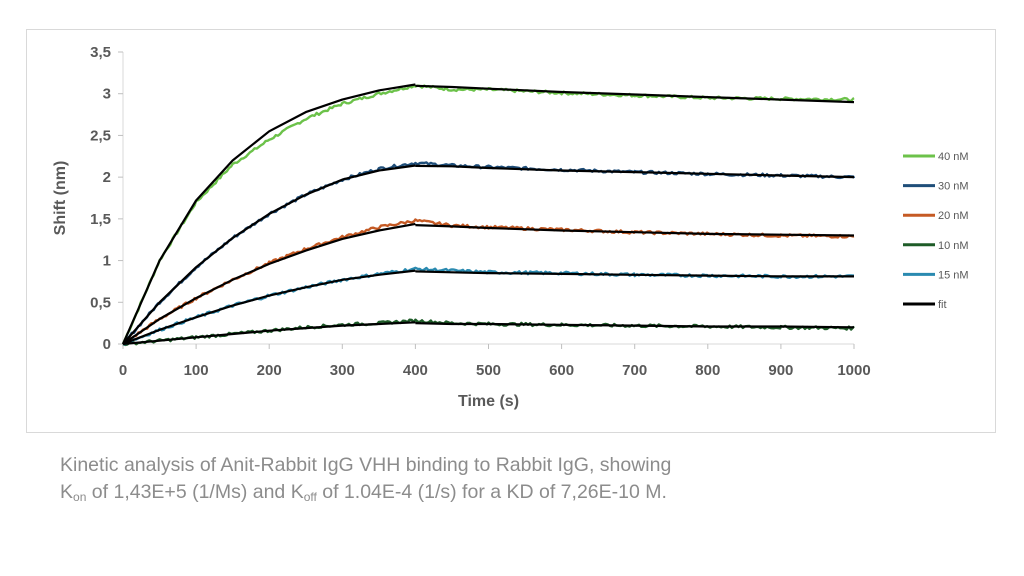 The height and width of the screenshot is (576, 1024). I want to click on legend-label: 20 nM, so click(953, 216).